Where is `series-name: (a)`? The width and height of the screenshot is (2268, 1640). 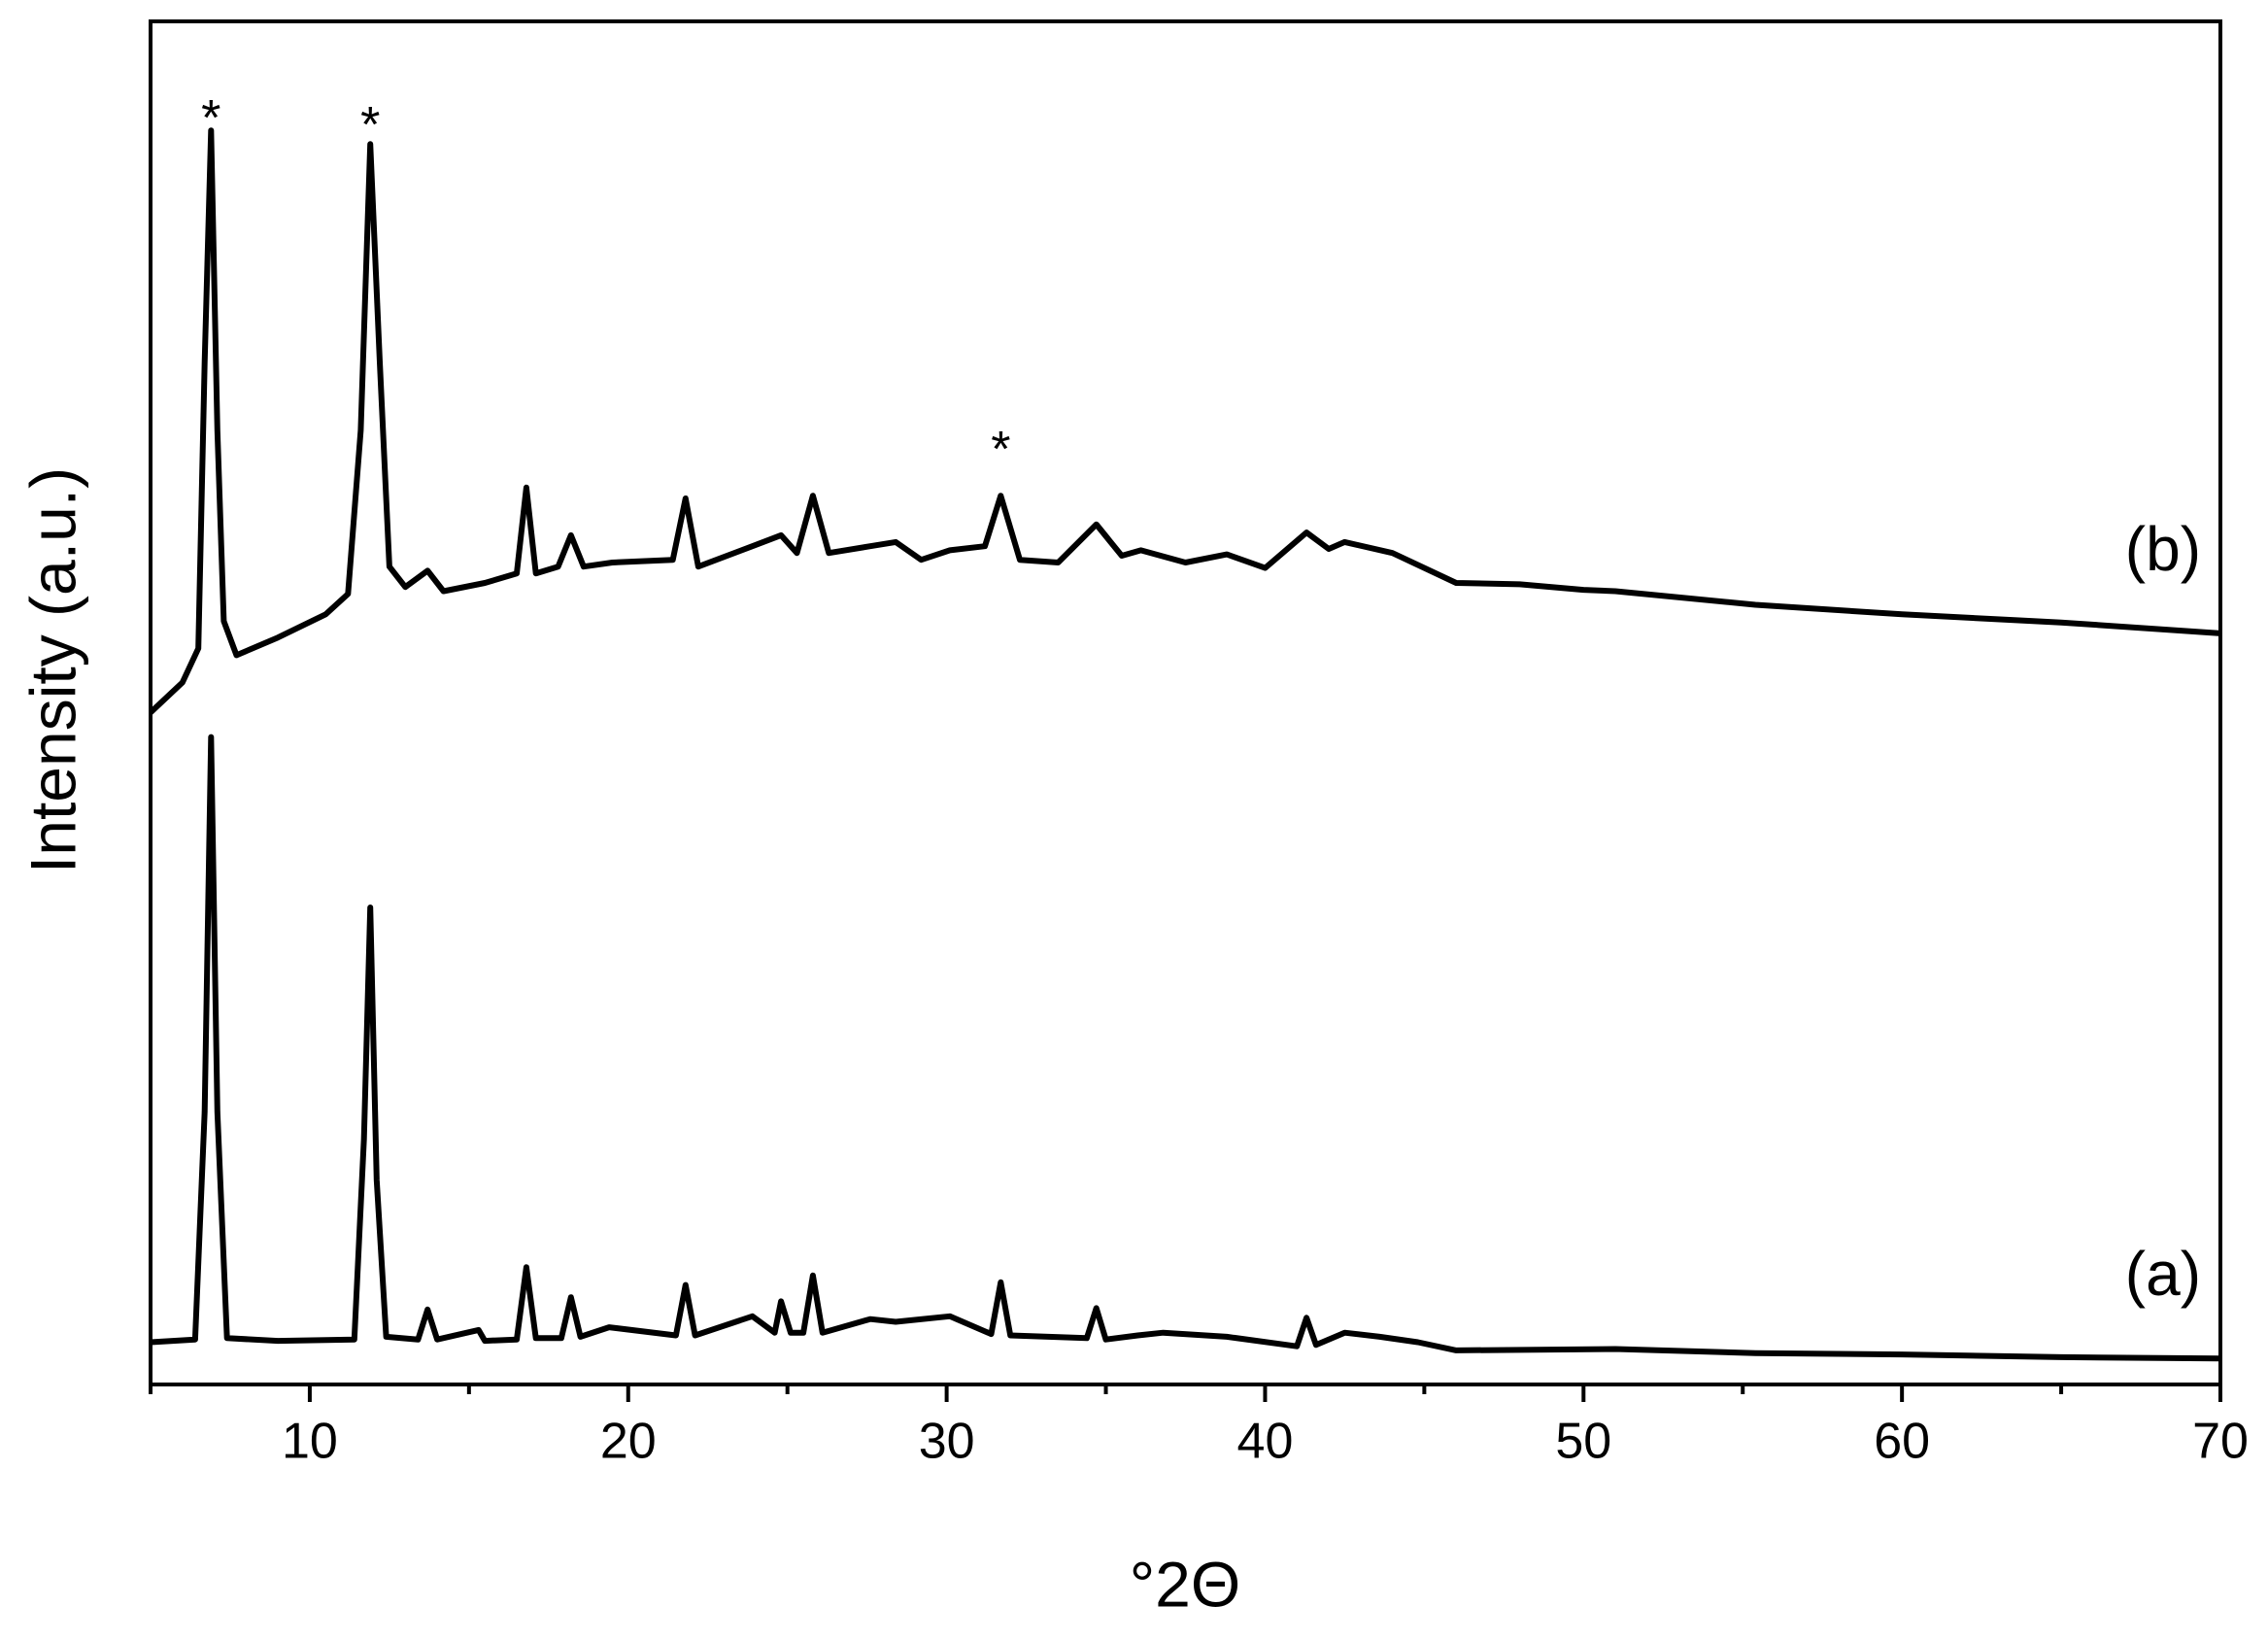
series-name: (a) is located at coordinates (2163, 1274).